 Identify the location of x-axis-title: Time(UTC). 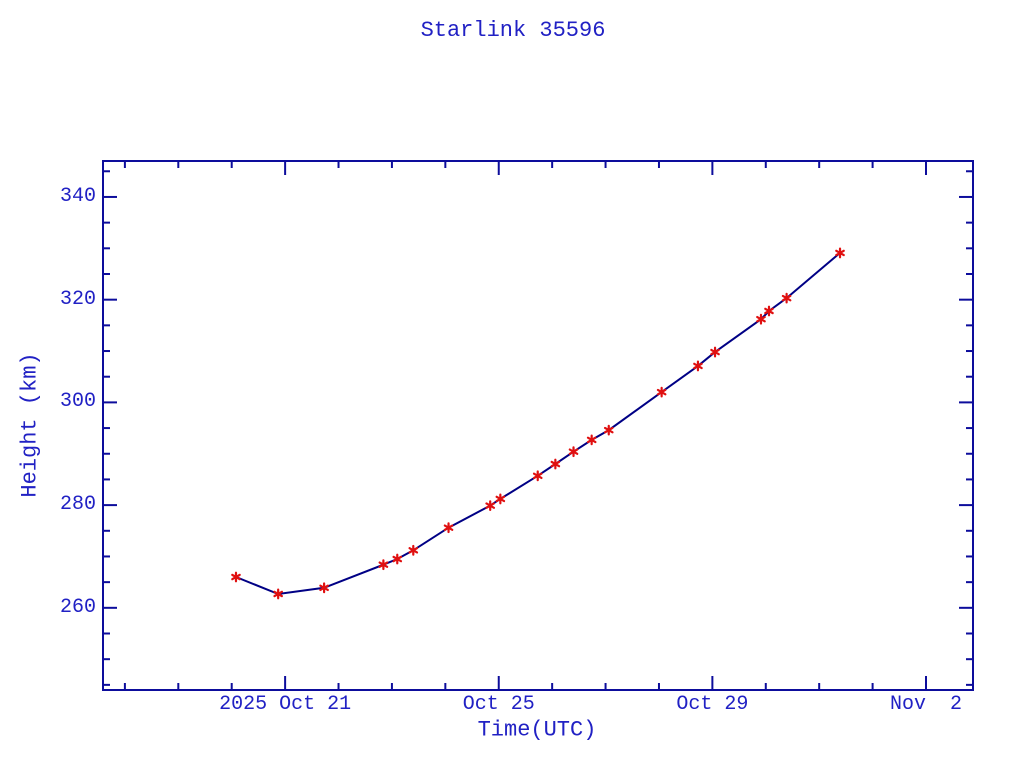
(537, 730).